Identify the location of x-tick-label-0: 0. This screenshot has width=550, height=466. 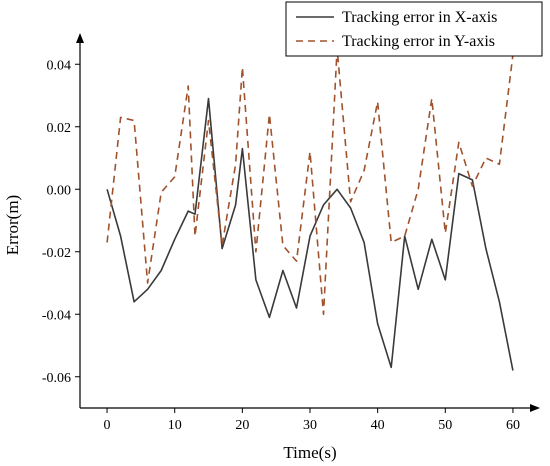
(107, 425).